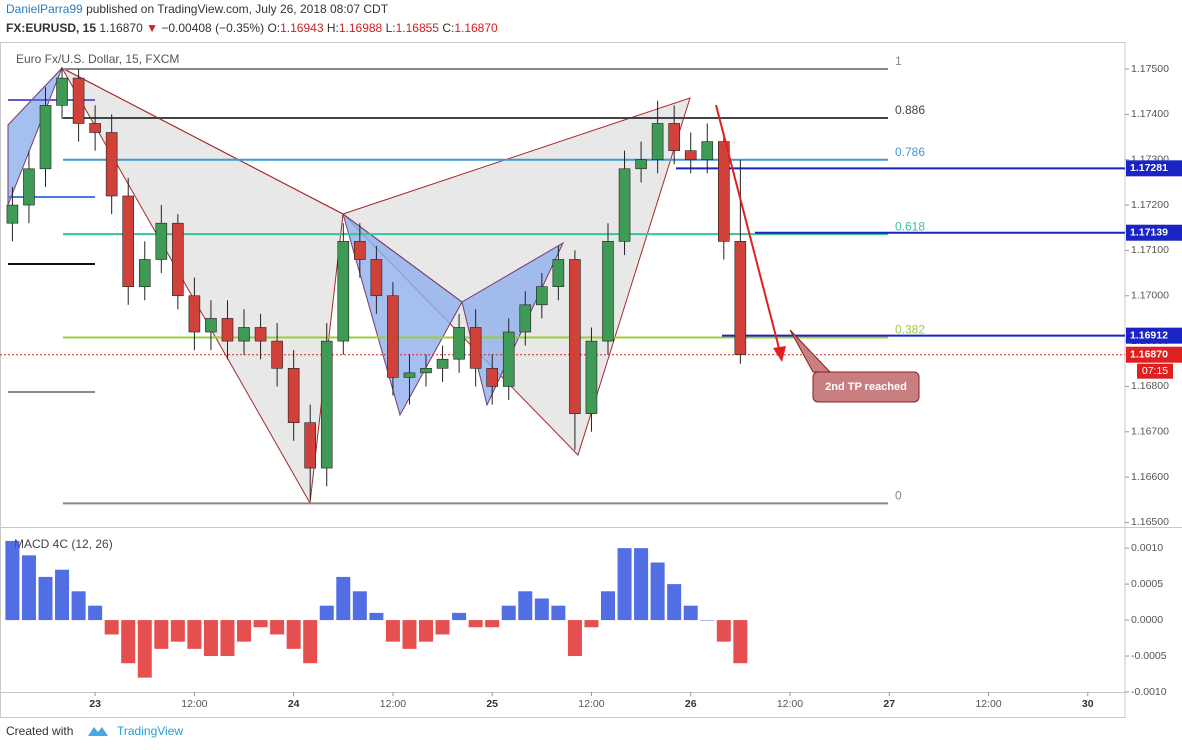 The image size is (1182, 750). I want to click on ohlc: O:1.16943 H:1.16988 L:1.16855 C:1.16870, so click(382, 28).